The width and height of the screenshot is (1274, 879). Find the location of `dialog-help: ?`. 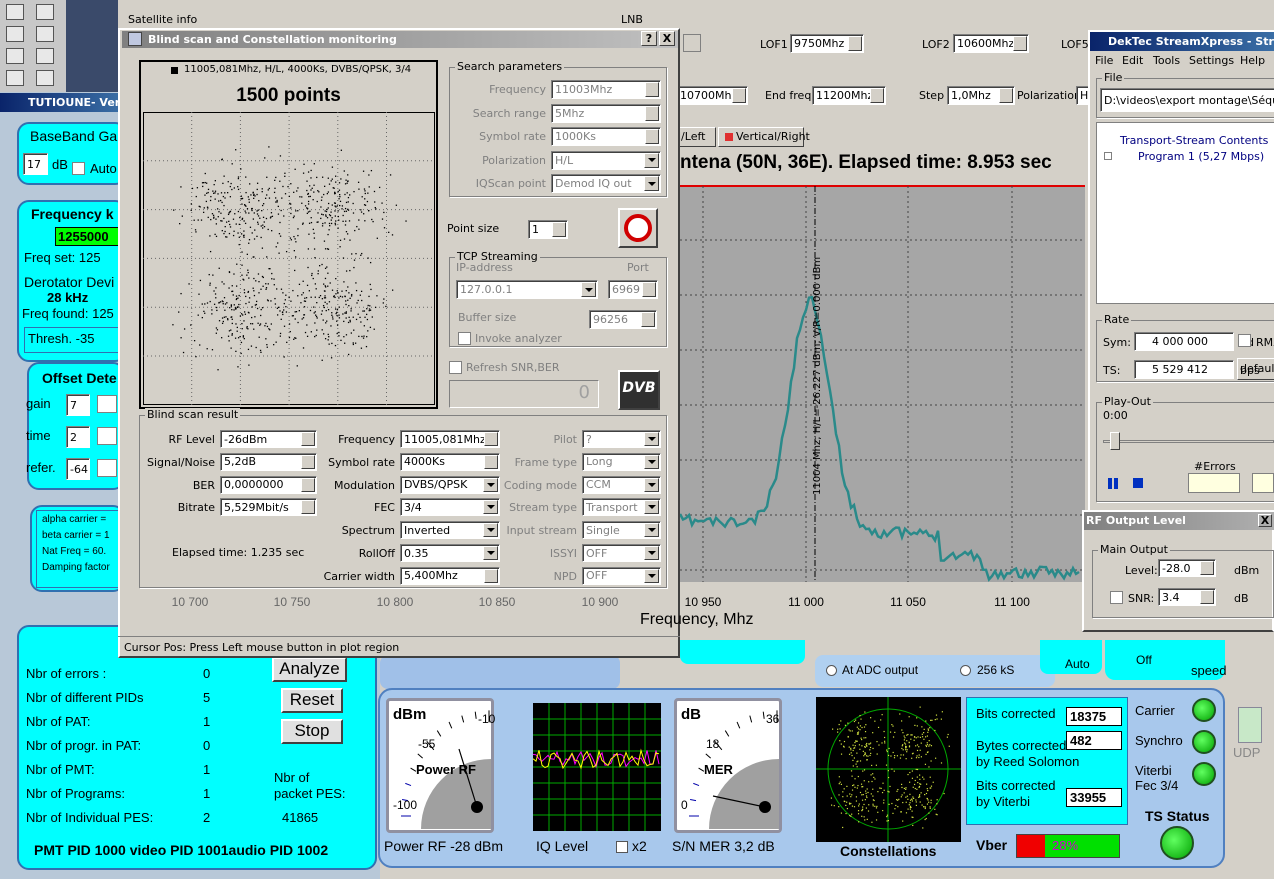

dialog-help: ? is located at coordinates (649, 38).